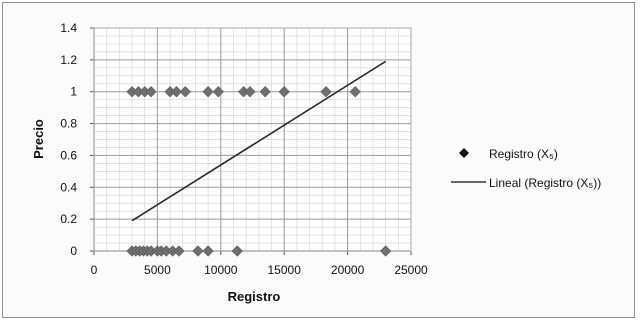 This screenshot has height=322, width=640. Describe the element at coordinates (464, 153) in the screenshot. I see `legend-diamond-icon` at that location.